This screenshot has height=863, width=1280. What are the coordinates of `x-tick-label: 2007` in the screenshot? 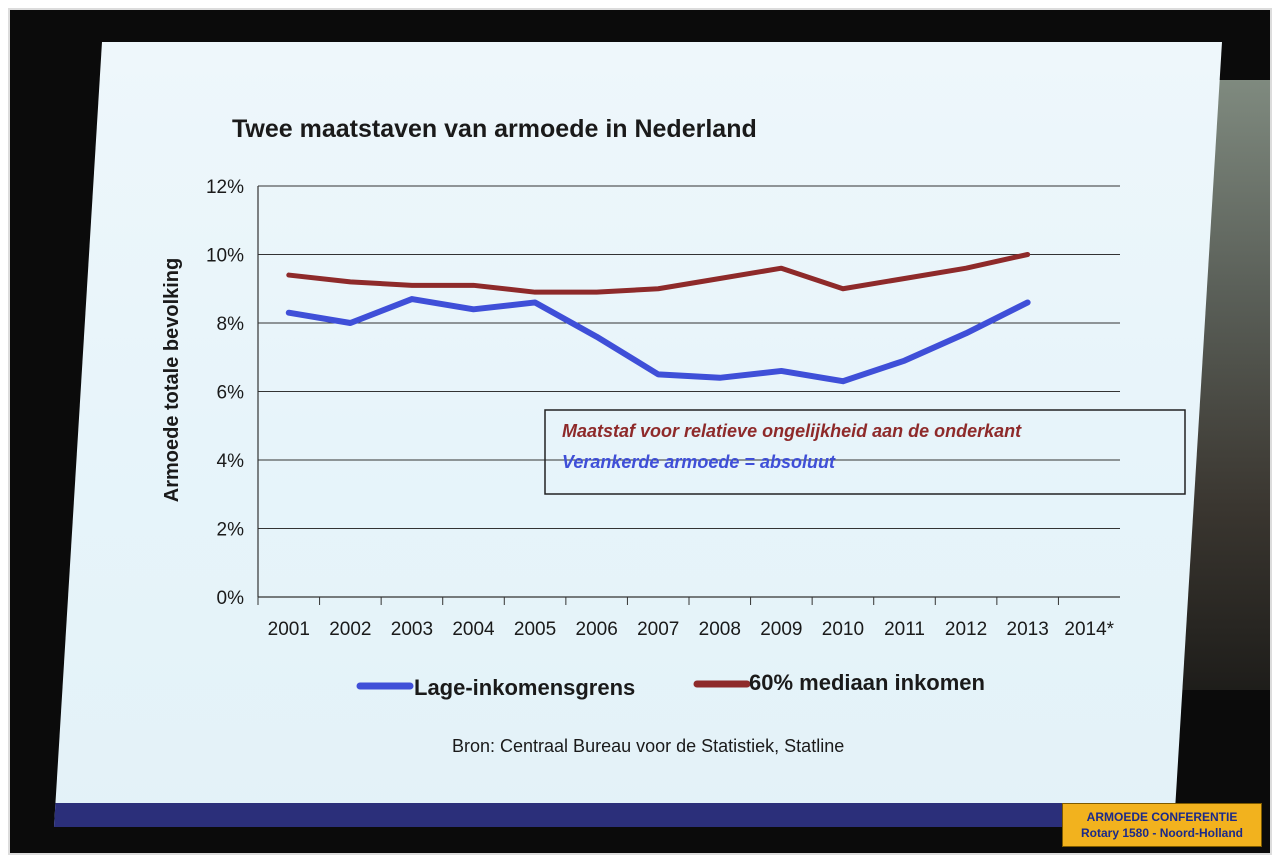 It's located at (658, 629).